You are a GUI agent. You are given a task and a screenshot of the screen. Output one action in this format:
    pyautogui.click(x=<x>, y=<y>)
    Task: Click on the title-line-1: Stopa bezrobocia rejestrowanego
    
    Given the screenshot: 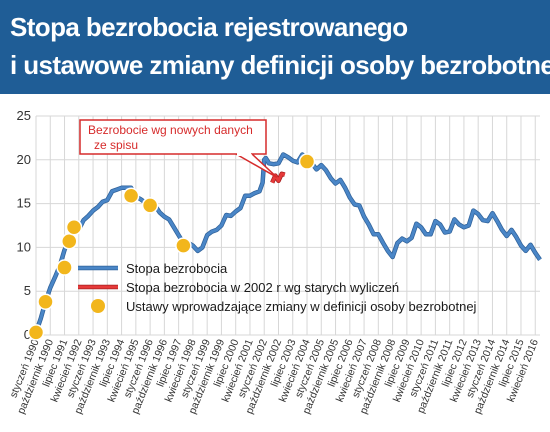 What is the action you would take?
    pyautogui.click(x=209, y=27)
    